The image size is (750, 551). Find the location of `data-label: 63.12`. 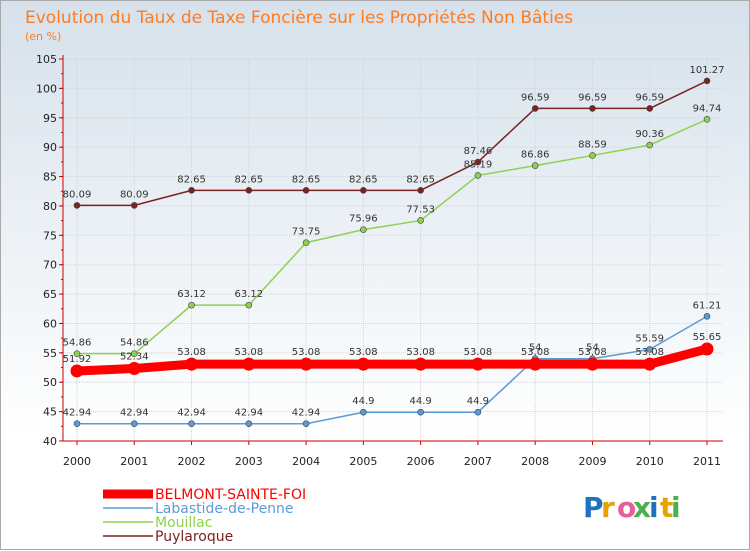

data-label: 63.12 is located at coordinates (248, 294).